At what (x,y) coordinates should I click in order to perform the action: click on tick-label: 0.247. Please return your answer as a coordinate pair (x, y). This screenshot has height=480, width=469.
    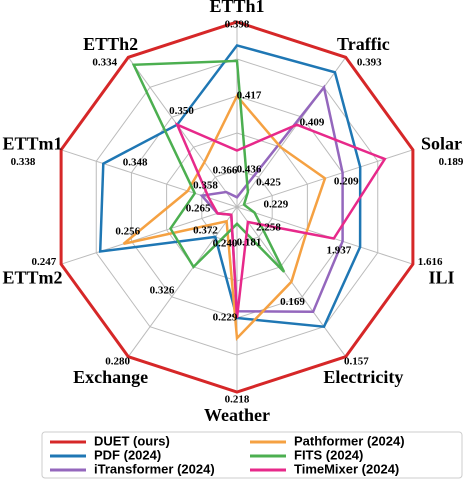
    Looking at the image, I should click on (44, 262).